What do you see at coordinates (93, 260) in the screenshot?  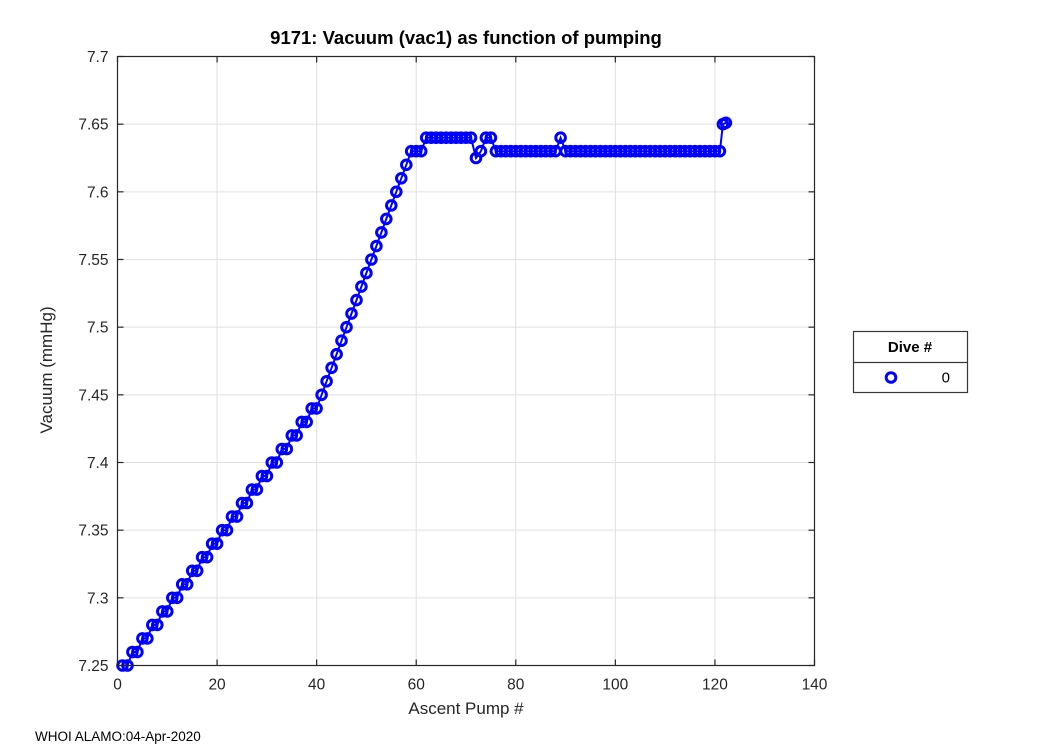 I see `y-tick-label: 7.55` at bounding box center [93, 260].